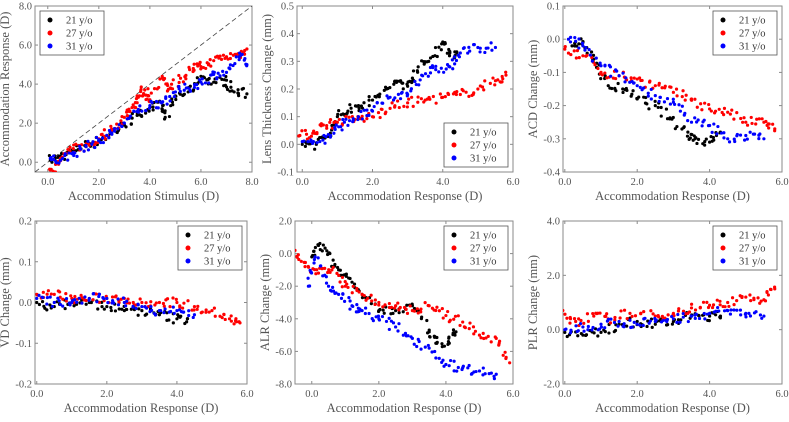 Image resolution: width=789 pixels, height=422 pixels. What do you see at coordinates (79, 21) in the screenshot?
I see `legend-label: 21 y/o` at bounding box center [79, 21].